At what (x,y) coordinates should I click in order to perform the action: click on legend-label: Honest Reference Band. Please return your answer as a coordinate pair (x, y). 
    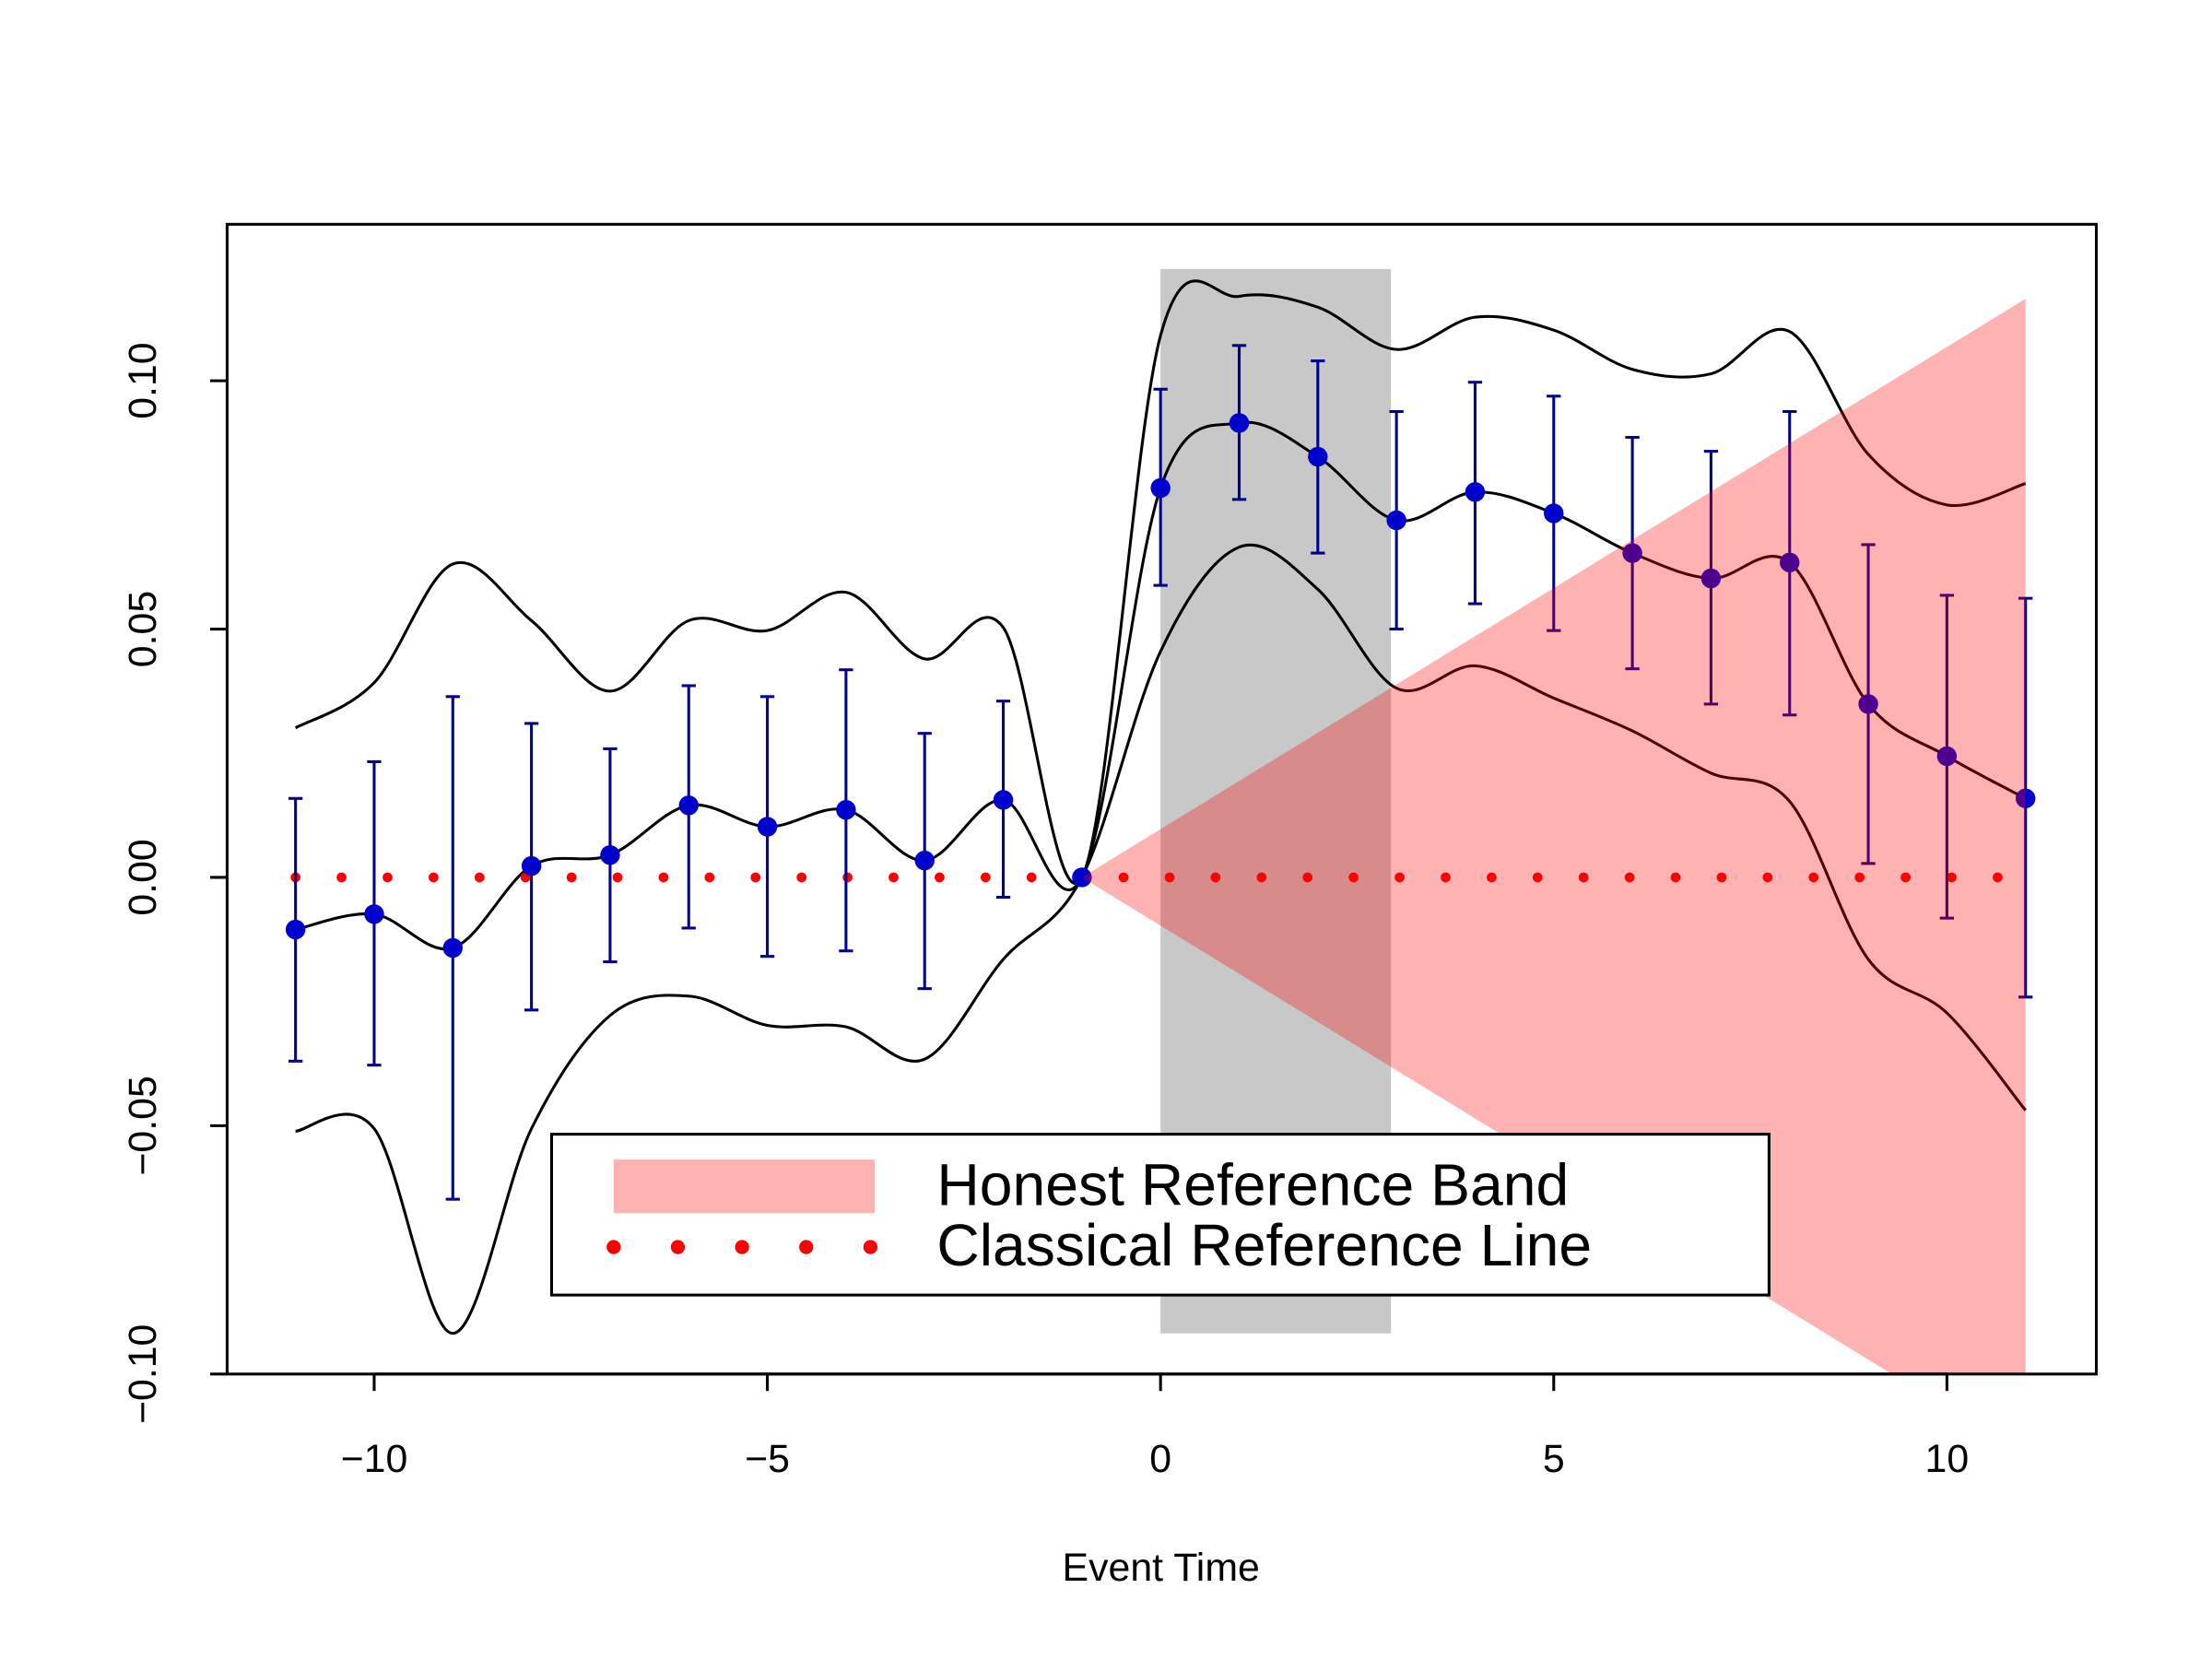
    Looking at the image, I should click on (1252, 1184).